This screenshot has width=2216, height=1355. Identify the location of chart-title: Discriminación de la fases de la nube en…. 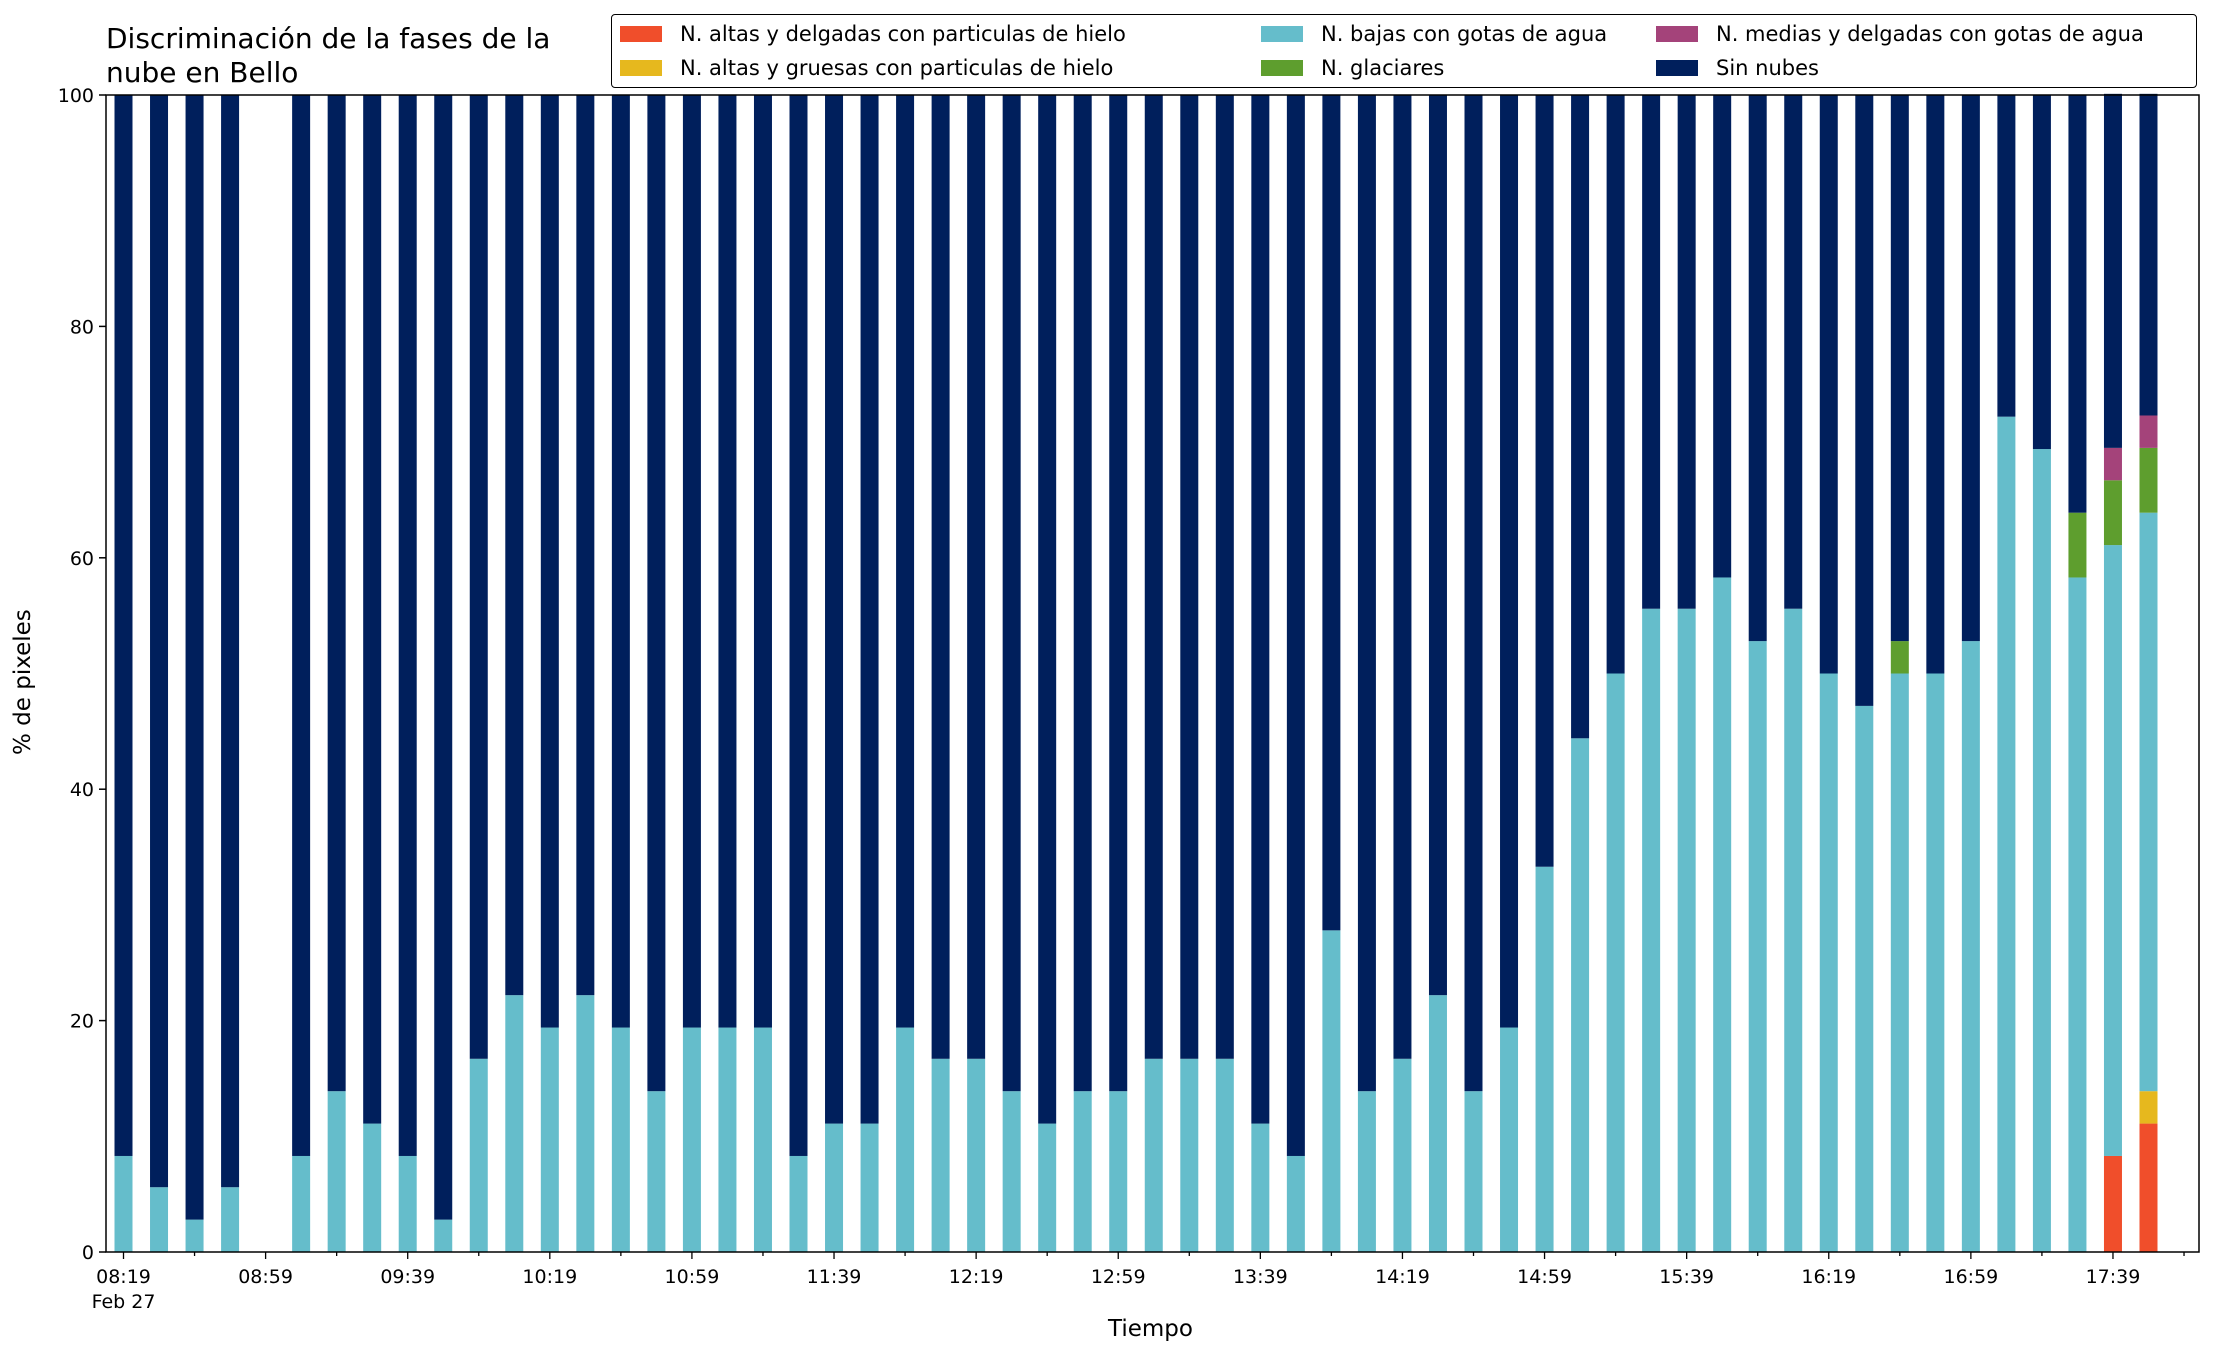
(356, 56).